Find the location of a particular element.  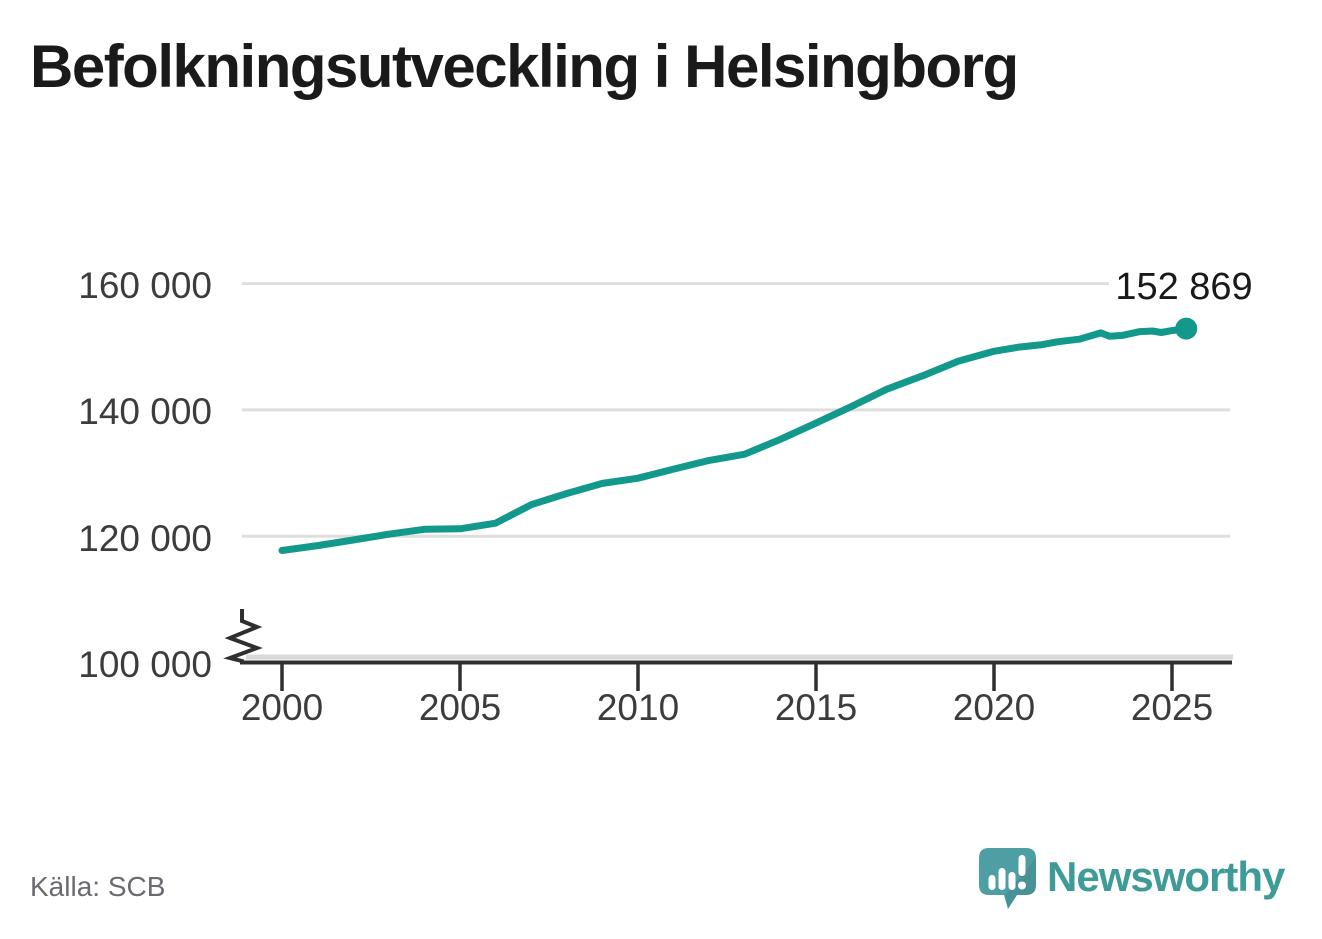

x-tick-label: 2000 is located at coordinates (282, 707).